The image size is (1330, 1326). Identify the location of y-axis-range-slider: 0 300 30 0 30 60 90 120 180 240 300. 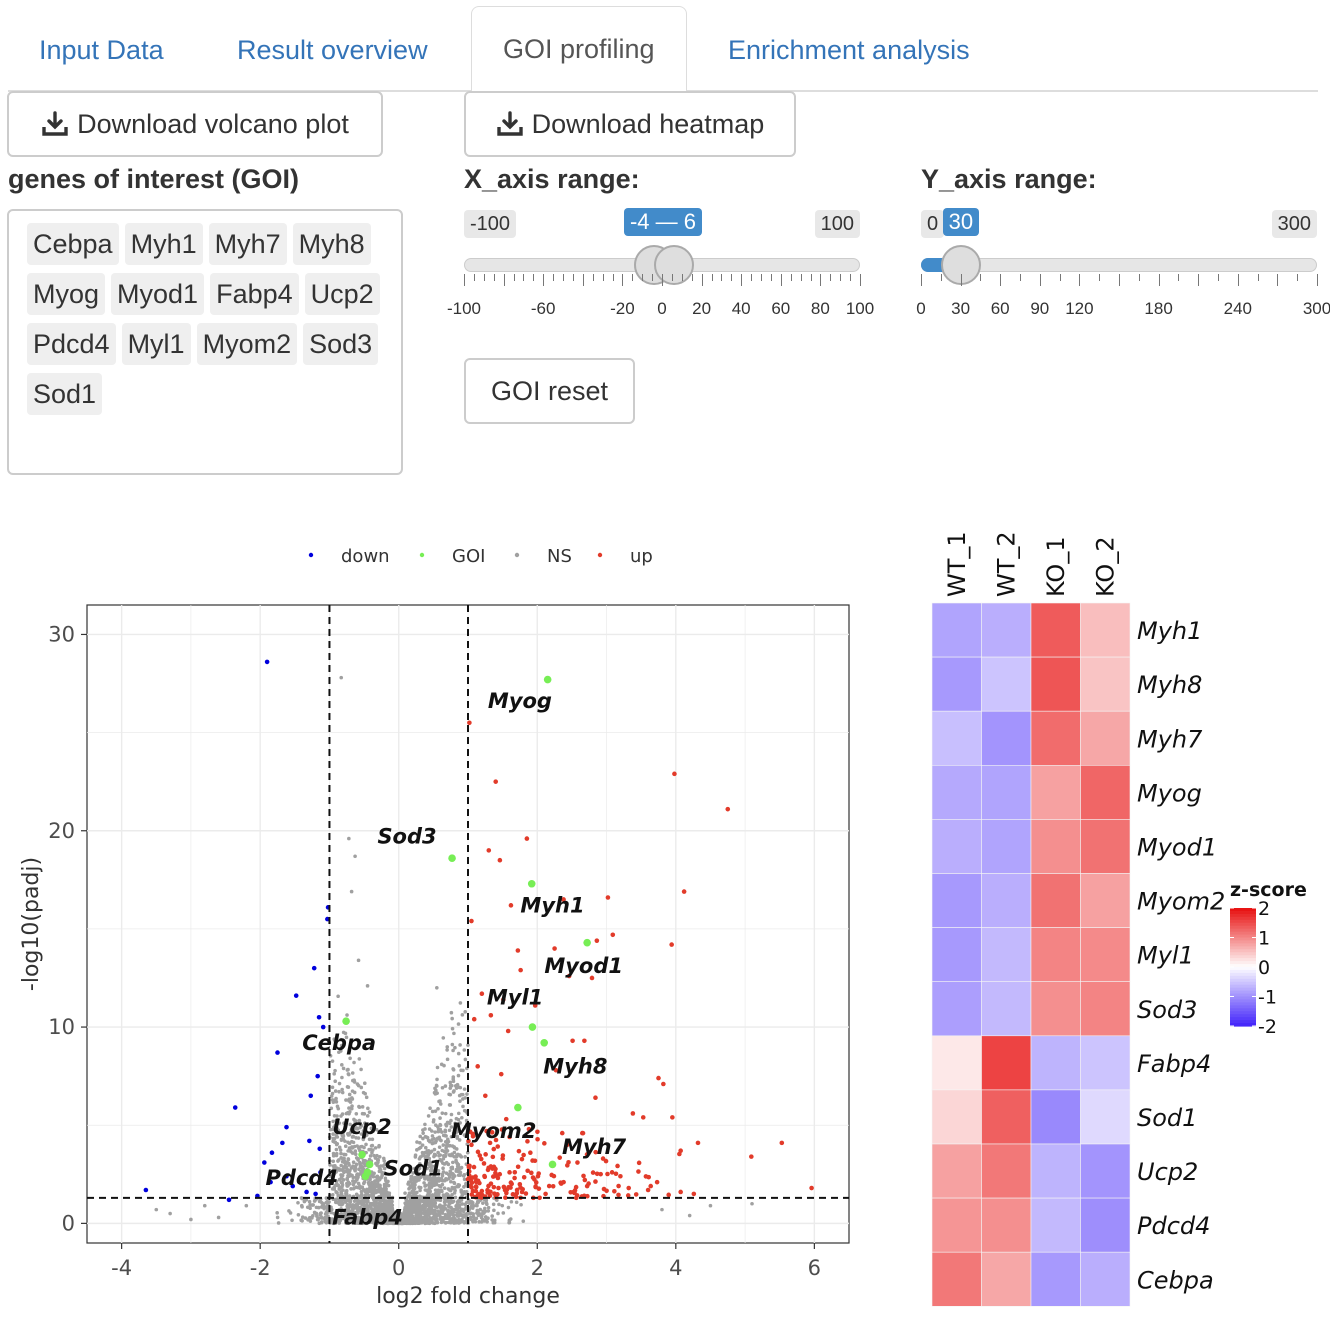
(1123, 266).